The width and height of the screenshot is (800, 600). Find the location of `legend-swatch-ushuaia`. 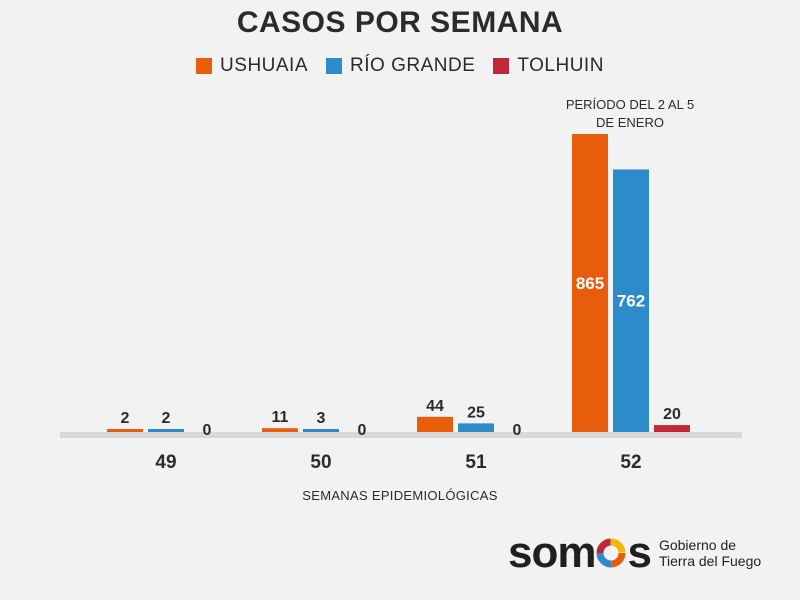

legend-swatch-ushuaia is located at coordinates (204, 66).